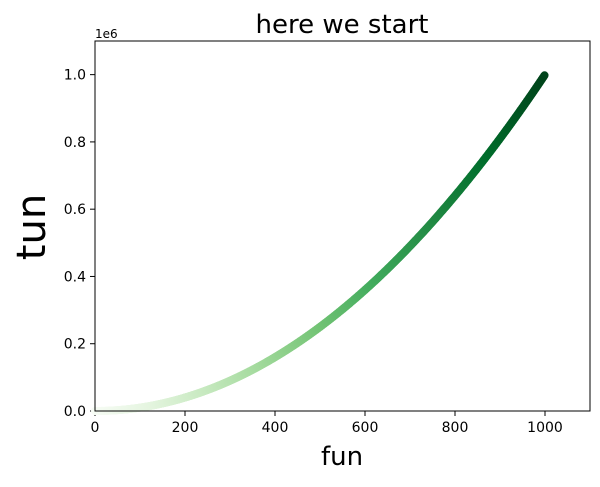 The height and width of the screenshot is (487, 600). What do you see at coordinates (185, 428) in the screenshot?
I see `x-tick-label: 200` at bounding box center [185, 428].